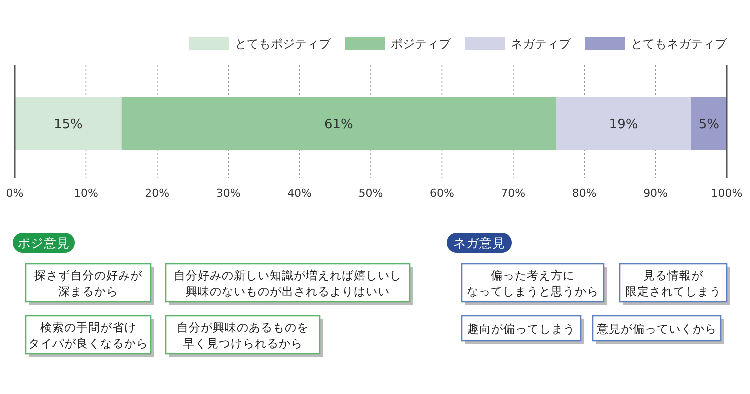 The image size is (750, 394). I want to click on text: ネガ意見, so click(480, 243).